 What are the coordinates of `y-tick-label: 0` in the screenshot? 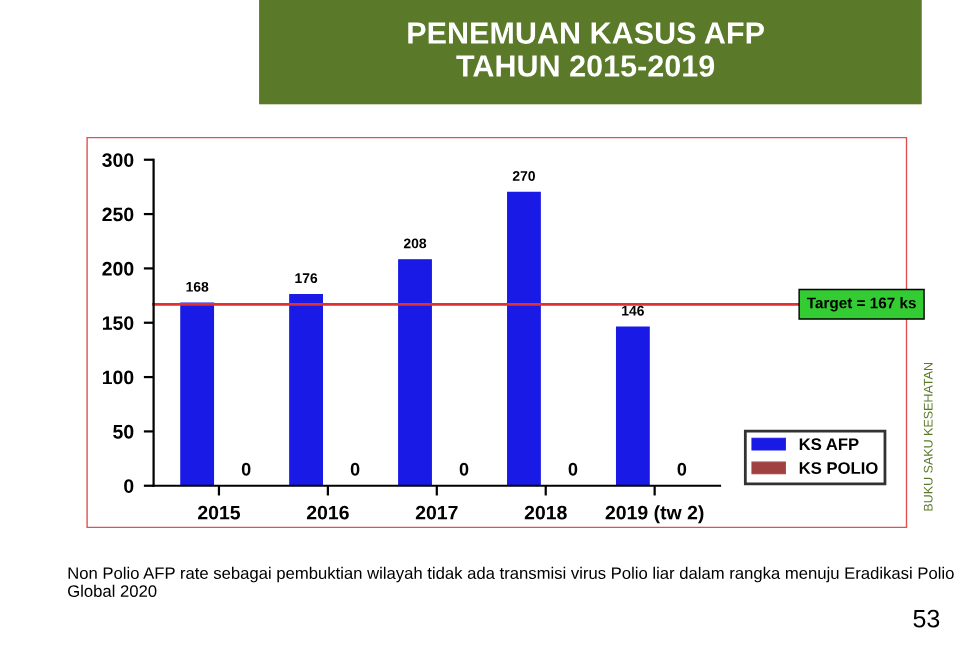 It's located at (129, 486).